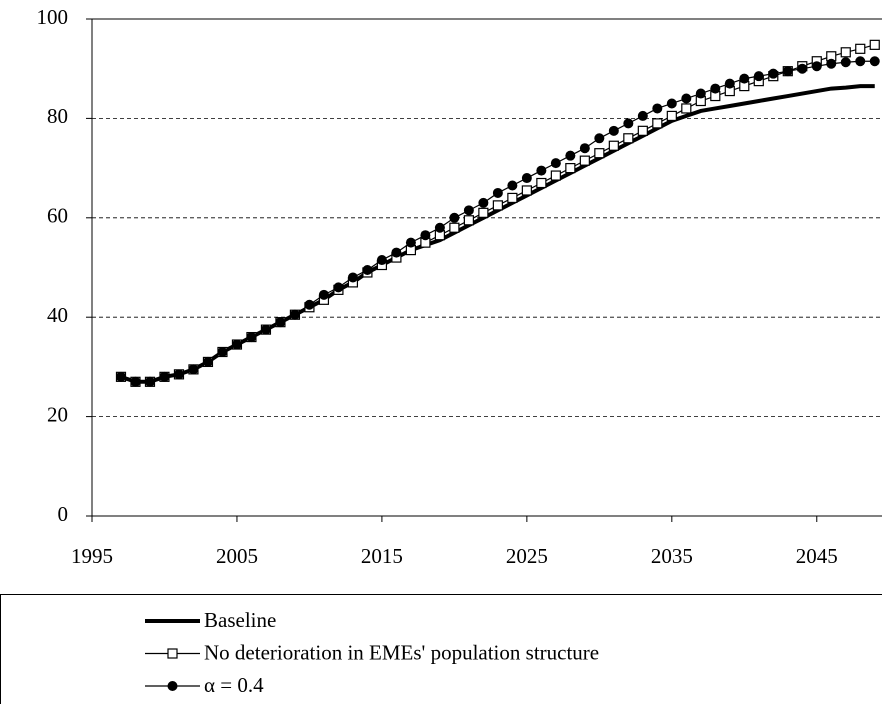 The height and width of the screenshot is (709, 882). I want to click on x-tick-label: 2005, so click(237, 556).